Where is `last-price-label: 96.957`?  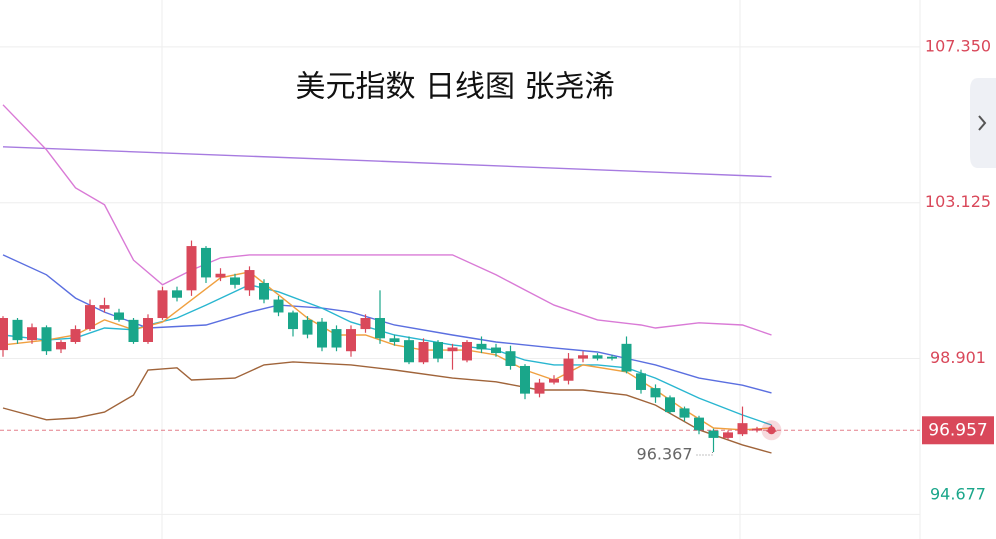 last-price-label: 96.957 is located at coordinates (957, 430).